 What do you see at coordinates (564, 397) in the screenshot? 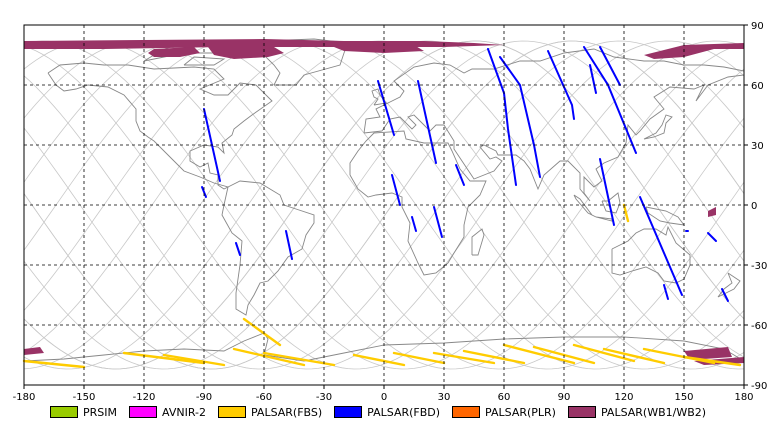
I see `lon-tick-label: 90` at bounding box center [564, 397].